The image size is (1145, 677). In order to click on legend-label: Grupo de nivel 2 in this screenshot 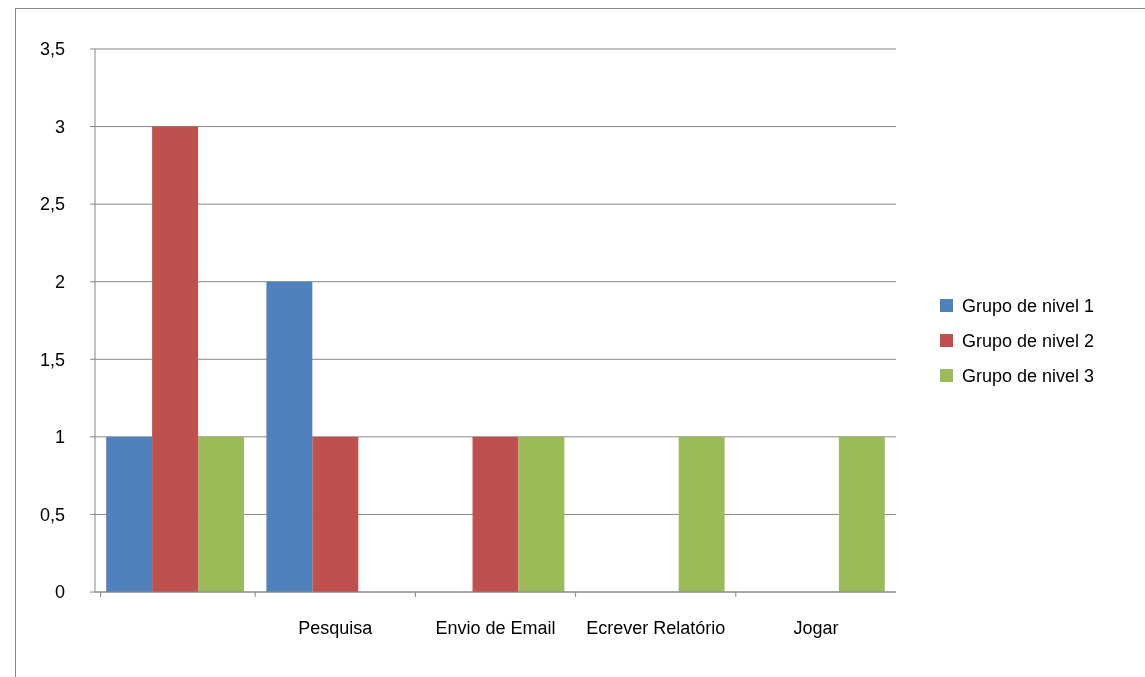, I will do `click(1028, 341)`.